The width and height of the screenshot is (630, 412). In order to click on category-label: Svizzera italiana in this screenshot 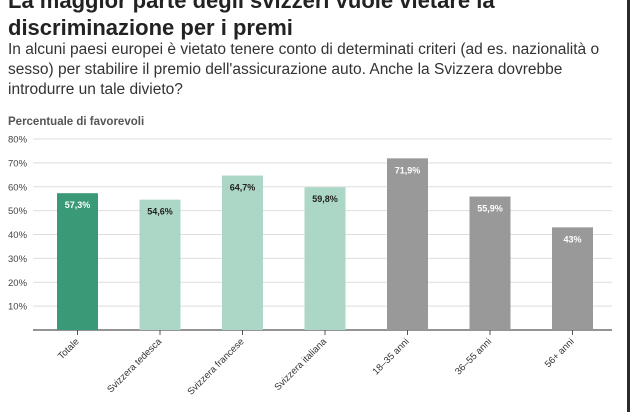, I will do `click(300, 364)`.